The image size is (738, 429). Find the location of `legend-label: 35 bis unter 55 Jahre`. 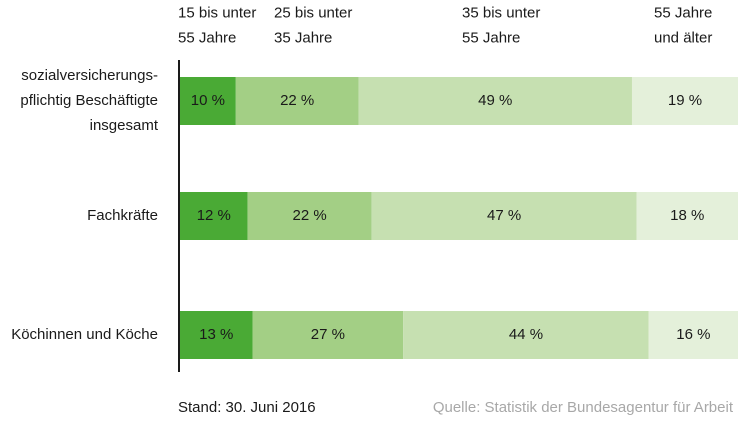

legend-label: 35 bis unter 55 Jahre is located at coordinates (501, 25).